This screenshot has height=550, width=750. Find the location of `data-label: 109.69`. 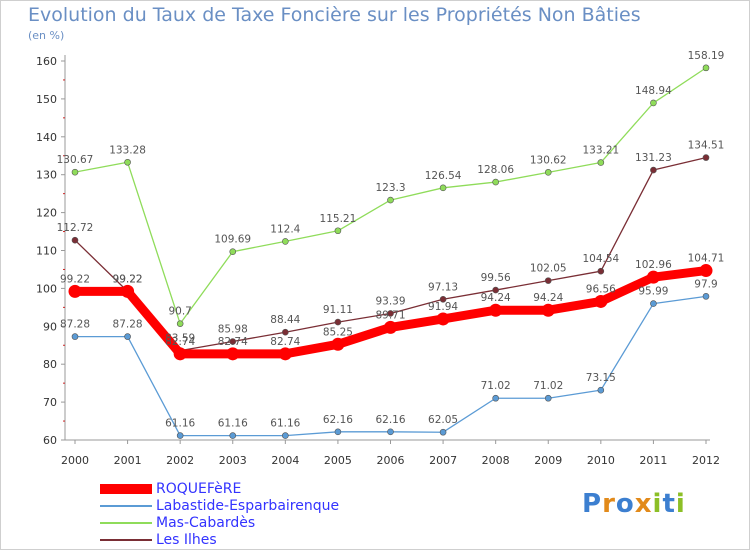

data-label: 109.69 is located at coordinates (232, 240).